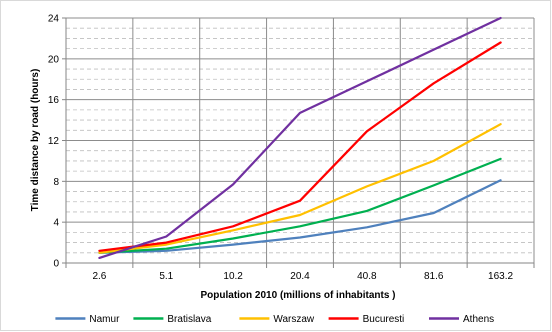 The width and height of the screenshot is (552, 332). Describe the element at coordinates (35, 140) in the screenshot. I see `y-axis-title: Time distance by road (hours)` at that location.